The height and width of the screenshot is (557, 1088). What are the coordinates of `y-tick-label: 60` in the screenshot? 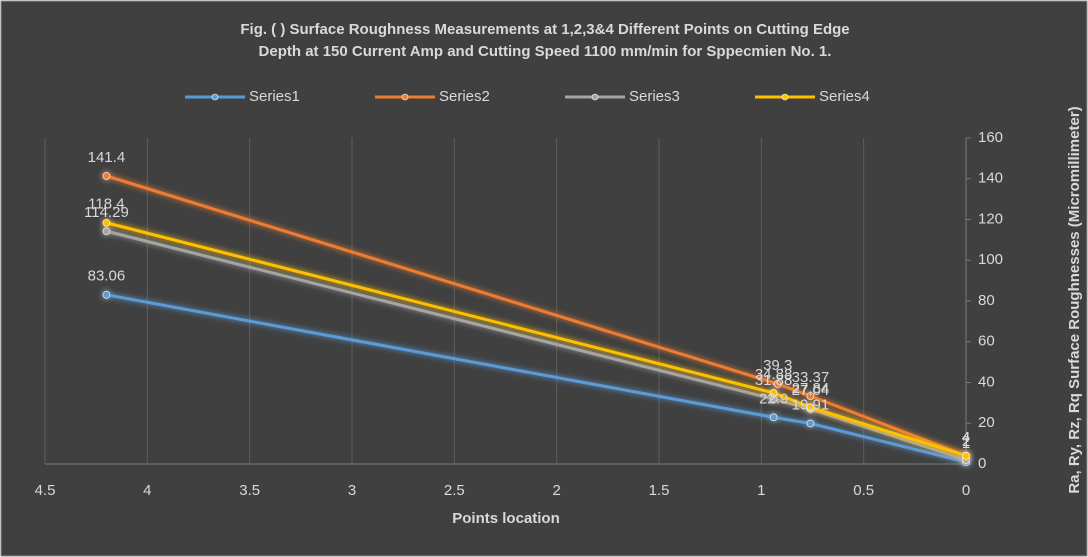 It's located at (986, 341).